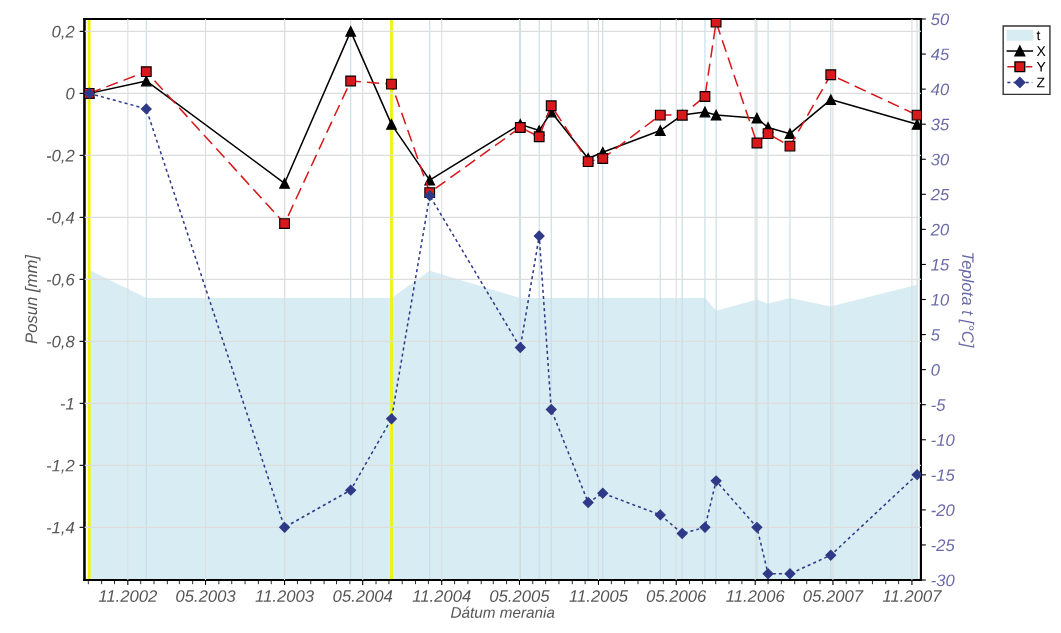  I want to click on y-axis-title: Posun [mm], so click(32, 299).